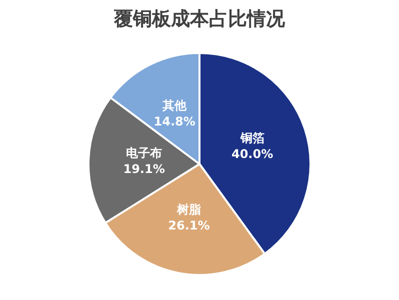 This screenshot has height=300, width=399. I want to click on slice-label: 铜箔, so click(251, 137).